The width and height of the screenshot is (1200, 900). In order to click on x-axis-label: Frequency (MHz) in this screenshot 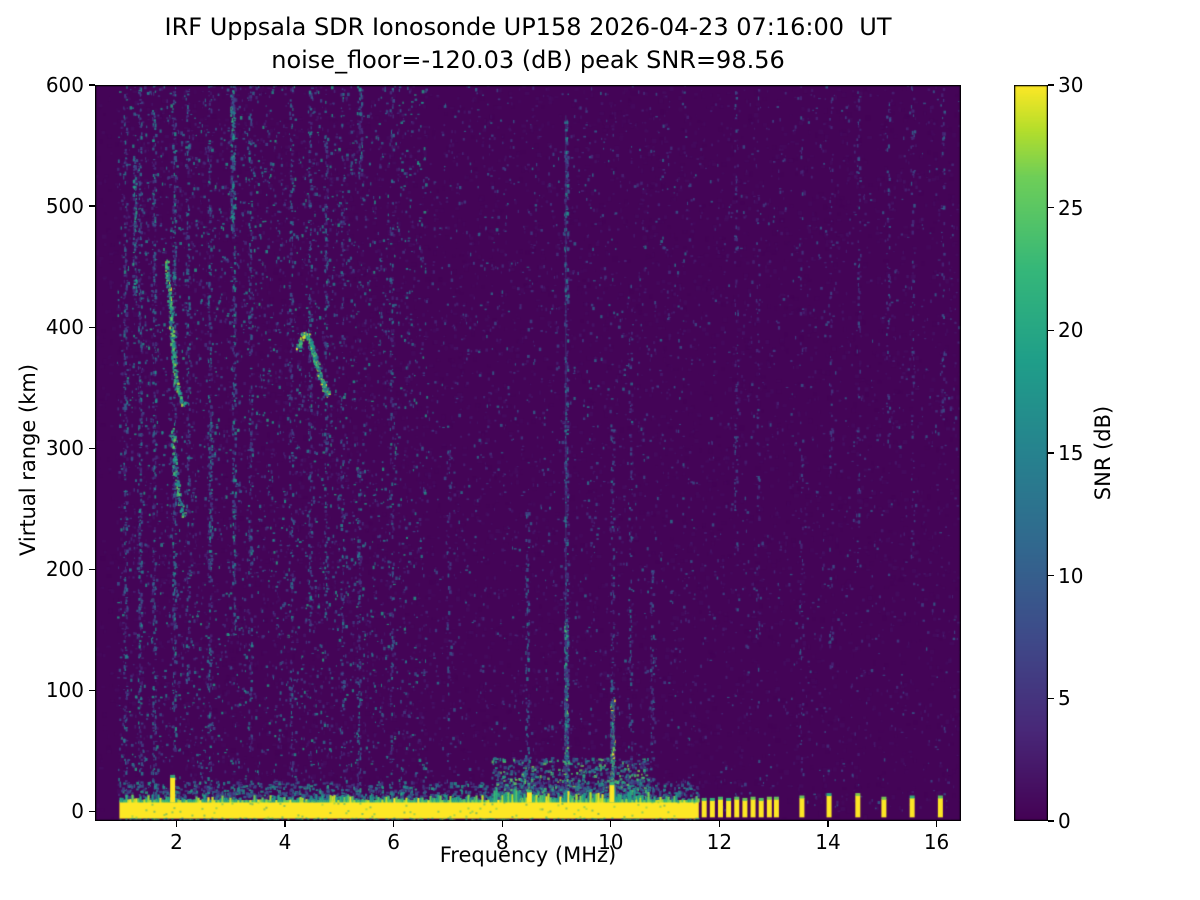, I will do `click(528, 855)`.